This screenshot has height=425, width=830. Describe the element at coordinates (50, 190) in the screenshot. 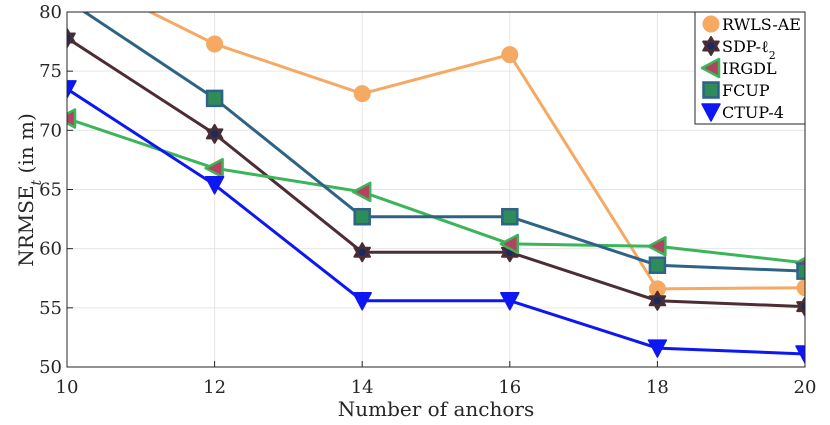

I see `y-tick-label: 65` at that location.